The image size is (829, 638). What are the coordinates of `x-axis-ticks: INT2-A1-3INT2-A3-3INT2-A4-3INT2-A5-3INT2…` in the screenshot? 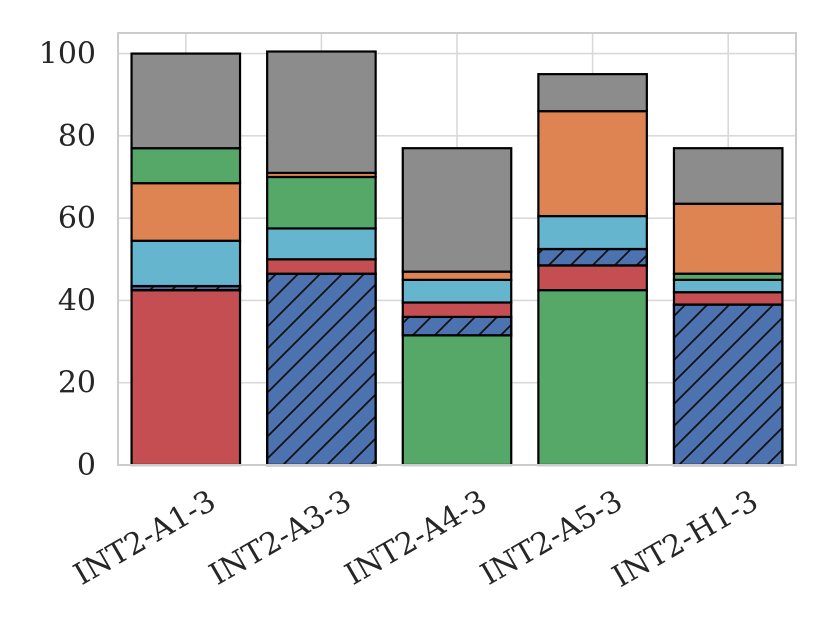 It's located at (416, 539).